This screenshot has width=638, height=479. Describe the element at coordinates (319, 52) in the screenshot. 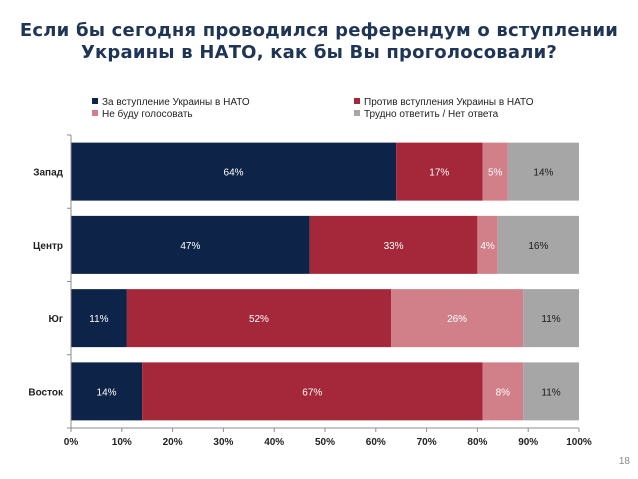

I see `chart-title-line-2: Украины в НАТО, как бы Вы проголосовали?` at that location.